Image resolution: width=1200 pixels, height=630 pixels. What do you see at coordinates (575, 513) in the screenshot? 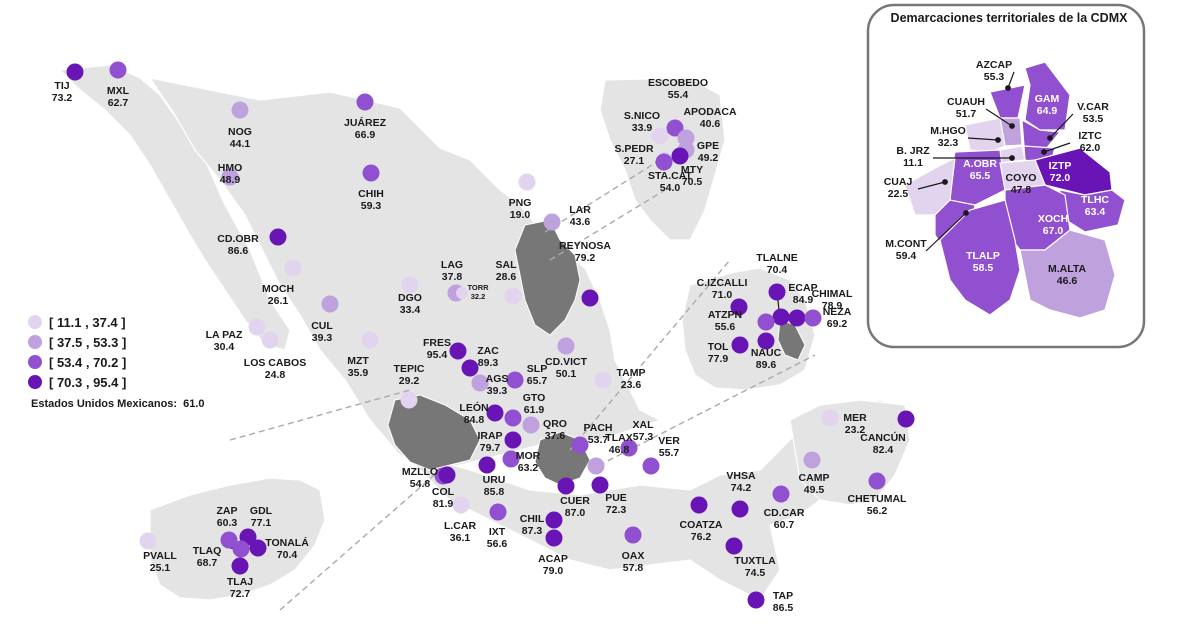
I see `city-value: 87.0` at bounding box center [575, 513].